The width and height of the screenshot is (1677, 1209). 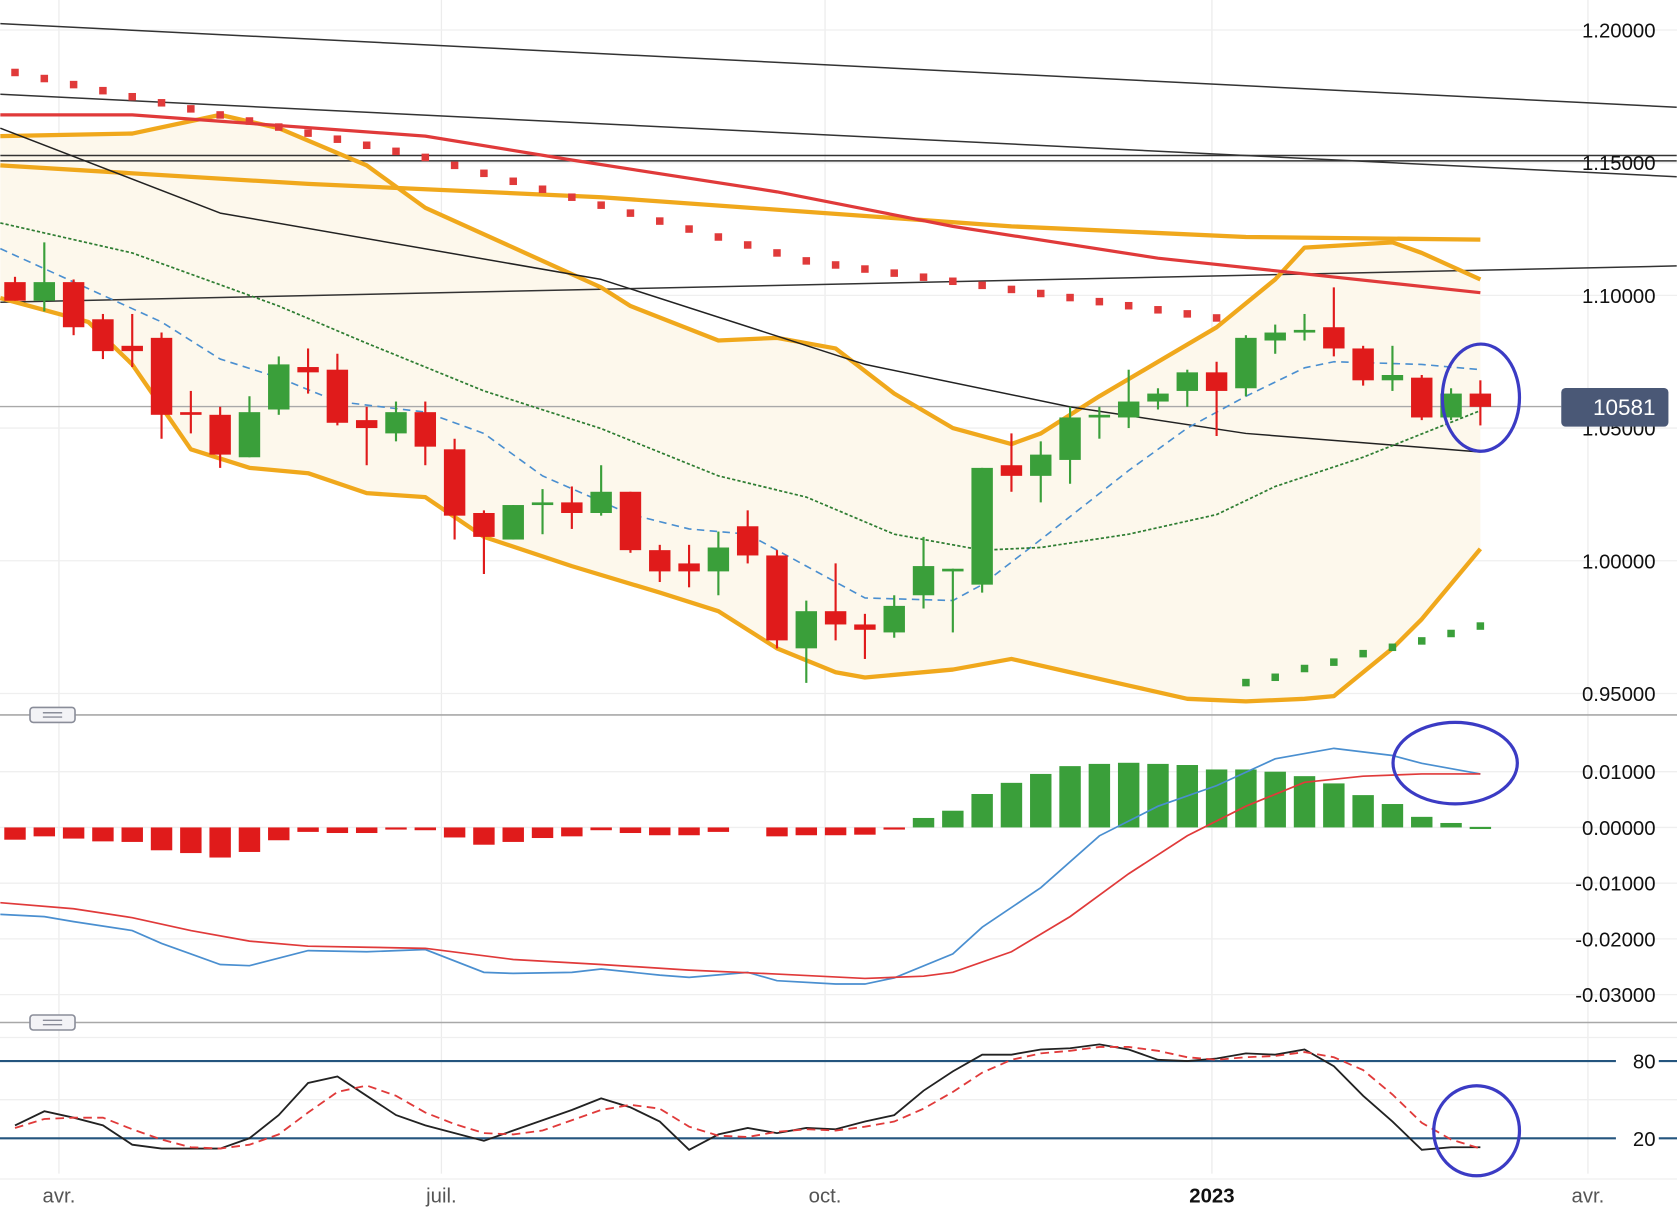 I want to click on macd-axis-label: -0.03000, so click(x=1615, y=996).